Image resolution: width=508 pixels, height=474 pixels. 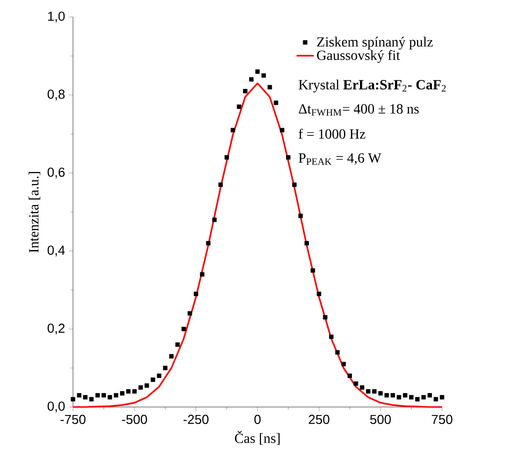 I want to click on annotation: P$_{PEAK}$ = 4,6 W, so click(x=340, y=159).